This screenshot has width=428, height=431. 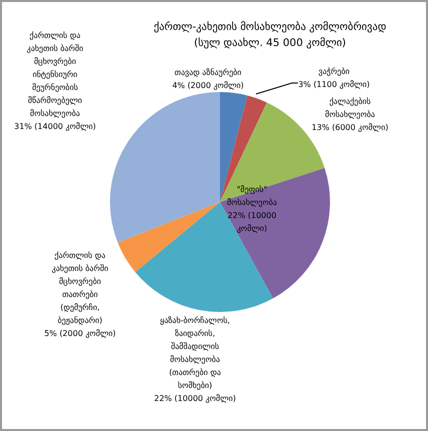 I want to click on slice-label: ვაჭრები, so click(x=334, y=71).